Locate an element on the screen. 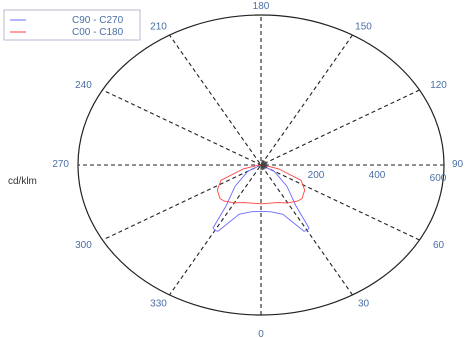 This screenshot has height=338, width=470. radial-tick-400: 400 is located at coordinates (377, 175).